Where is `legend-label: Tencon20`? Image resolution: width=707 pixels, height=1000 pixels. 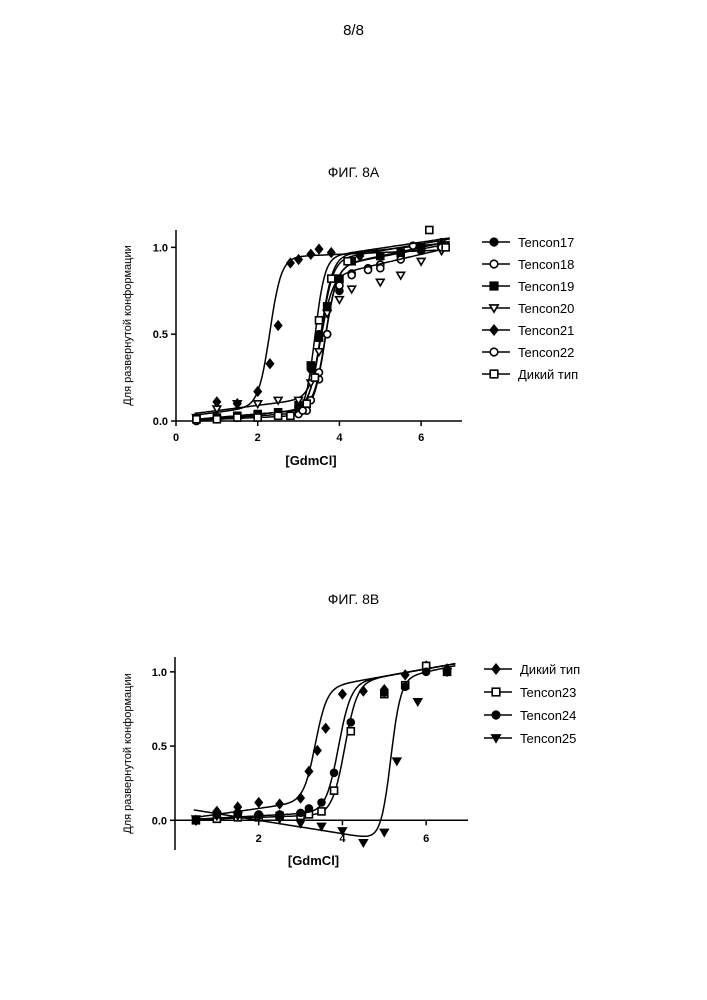 legend-label: Tencon20 is located at coordinates (546, 308).